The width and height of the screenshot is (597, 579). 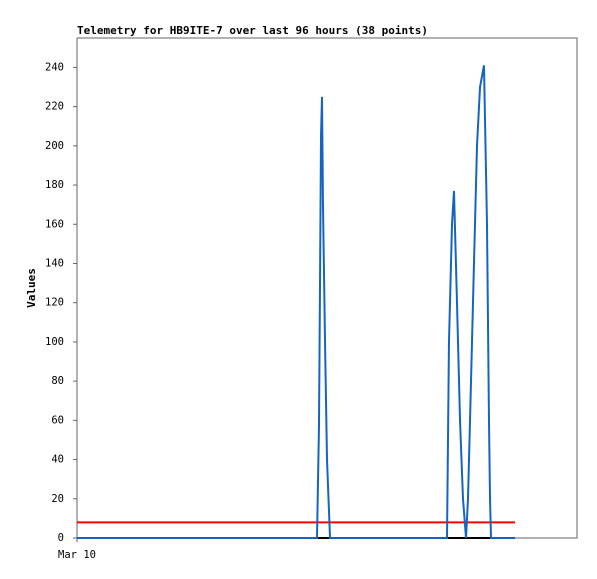 What do you see at coordinates (54, 146) in the screenshot?
I see `y-tick-label: 200` at bounding box center [54, 146].